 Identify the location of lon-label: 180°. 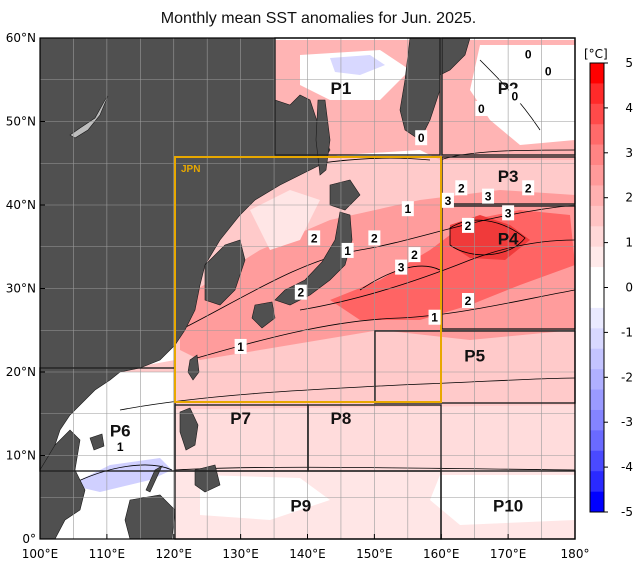
(575, 554).